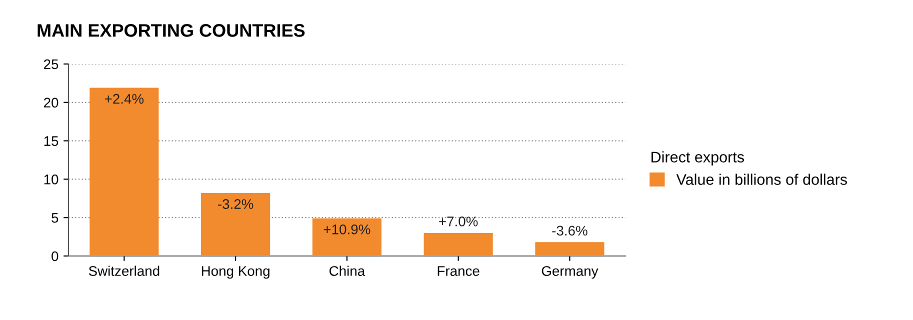 The width and height of the screenshot is (913, 320). Describe the element at coordinates (459, 271) in the screenshot. I see `x-tick-label: France` at that location.